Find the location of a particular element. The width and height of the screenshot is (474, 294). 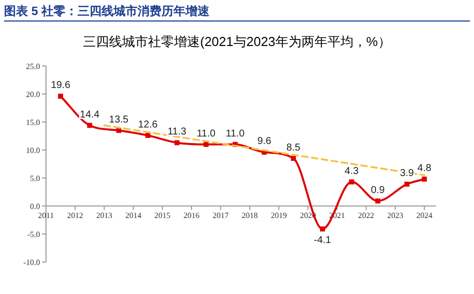

x-tick-label: 2015 is located at coordinates (162, 215).